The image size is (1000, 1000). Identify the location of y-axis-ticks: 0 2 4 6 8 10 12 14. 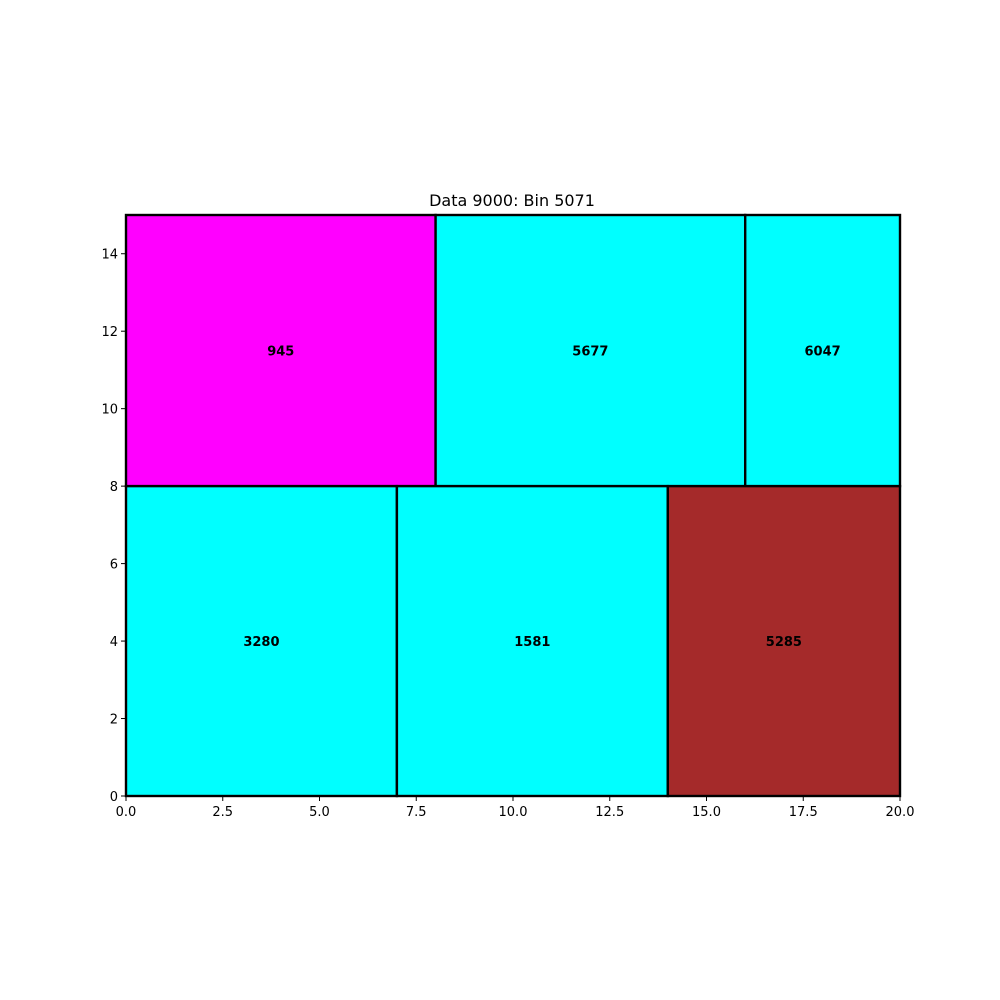
(113, 526).